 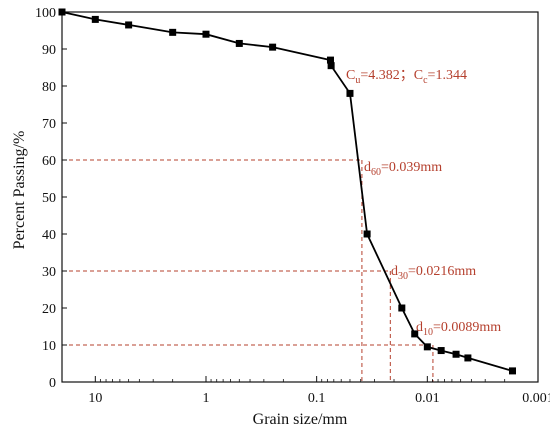 What do you see at coordinates (205, 398) in the screenshot?
I see `x-tick-label: 1` at bounding box center [205, 398].